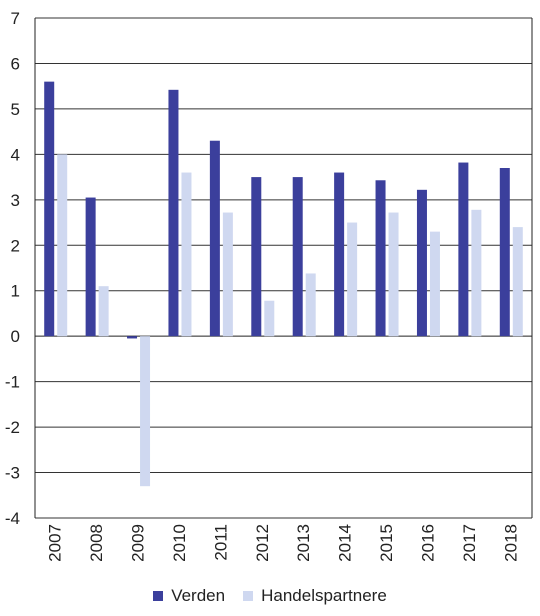 The image size is (540, 616). What do you see at coordinates (15, 154) in the screenshot?
I see `y-tick-label: 4` at bounding box center [15, 154].